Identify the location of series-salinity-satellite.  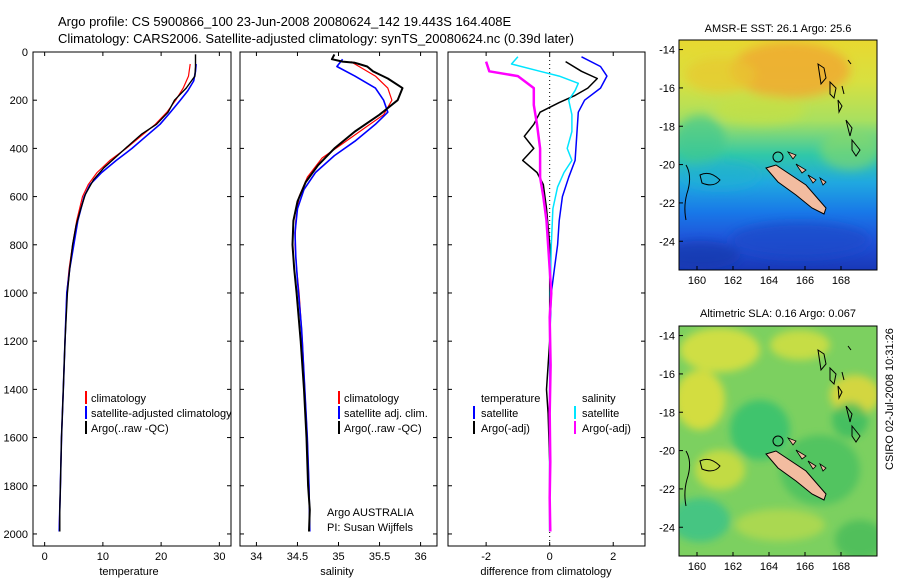
(545, 294).